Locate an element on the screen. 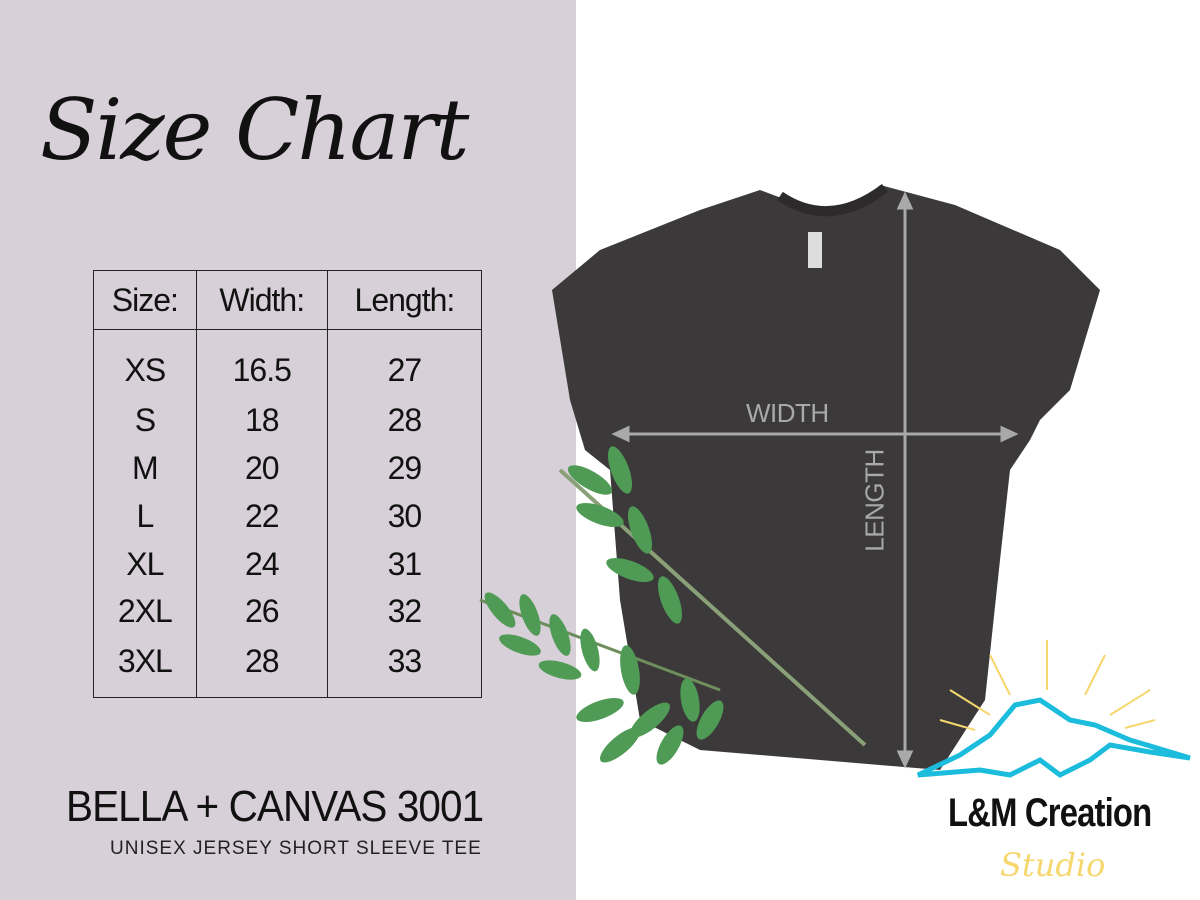 Image resolution: width=1200 pixels, height=900 pixels. cell-size: L is located at coordinates (145, 516).